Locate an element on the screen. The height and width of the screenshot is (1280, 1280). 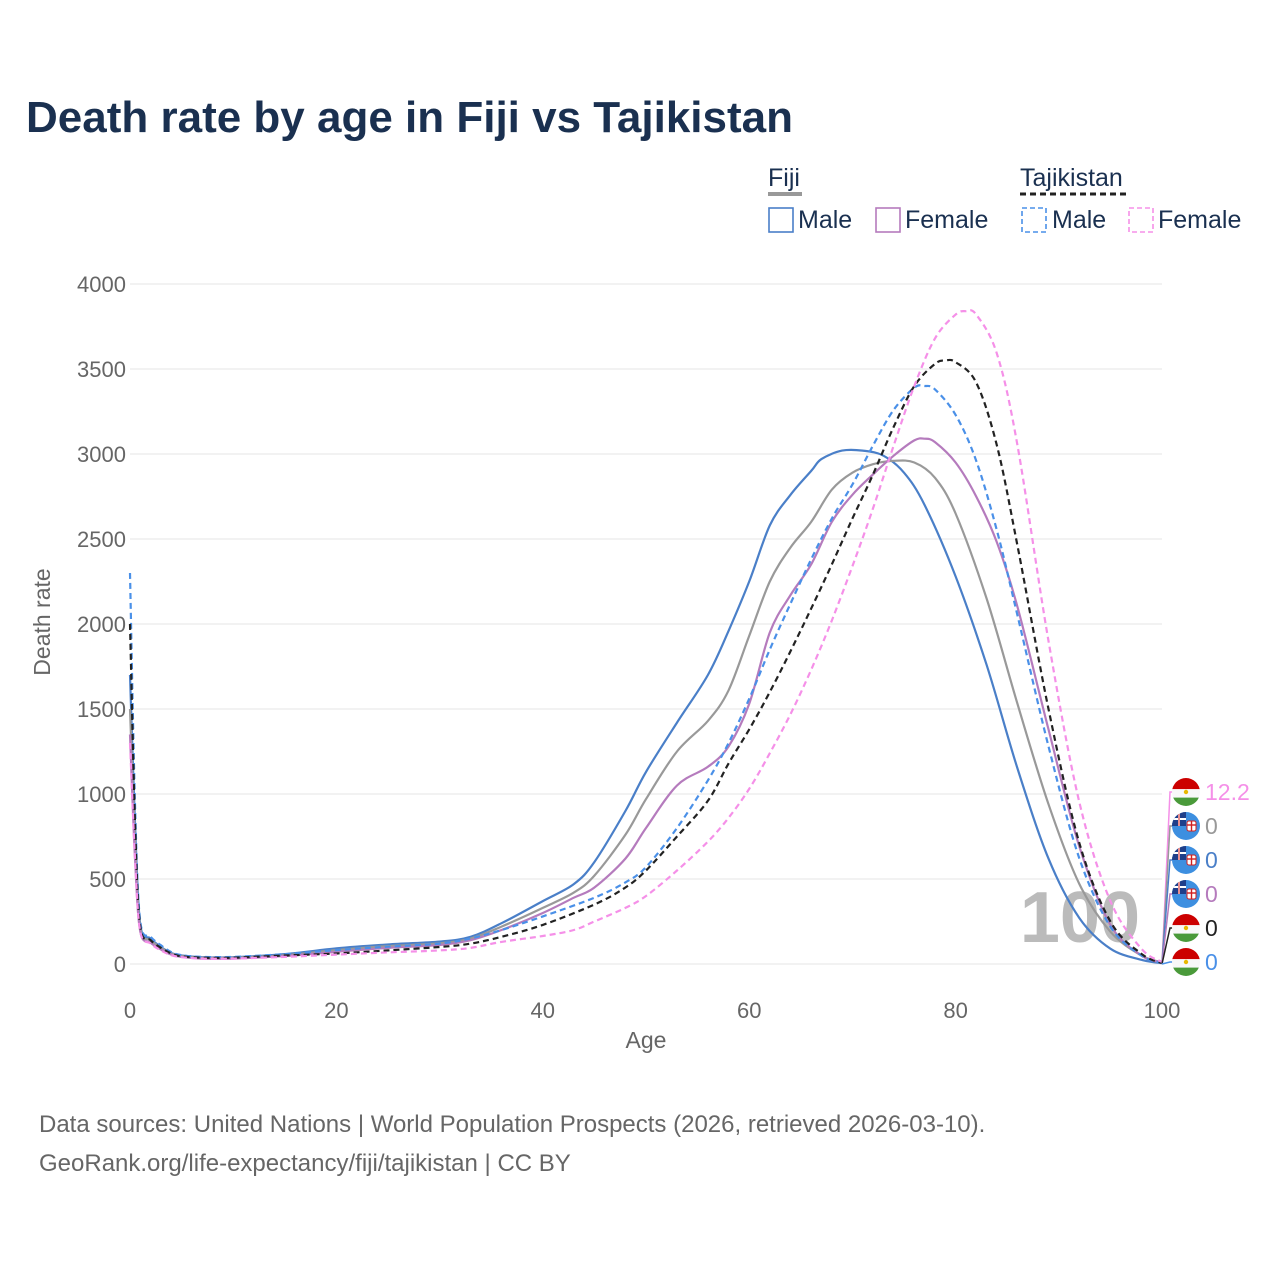
legend: Fiji Tajikistan Male Female Male Female is located at coordinates (1004, 199).